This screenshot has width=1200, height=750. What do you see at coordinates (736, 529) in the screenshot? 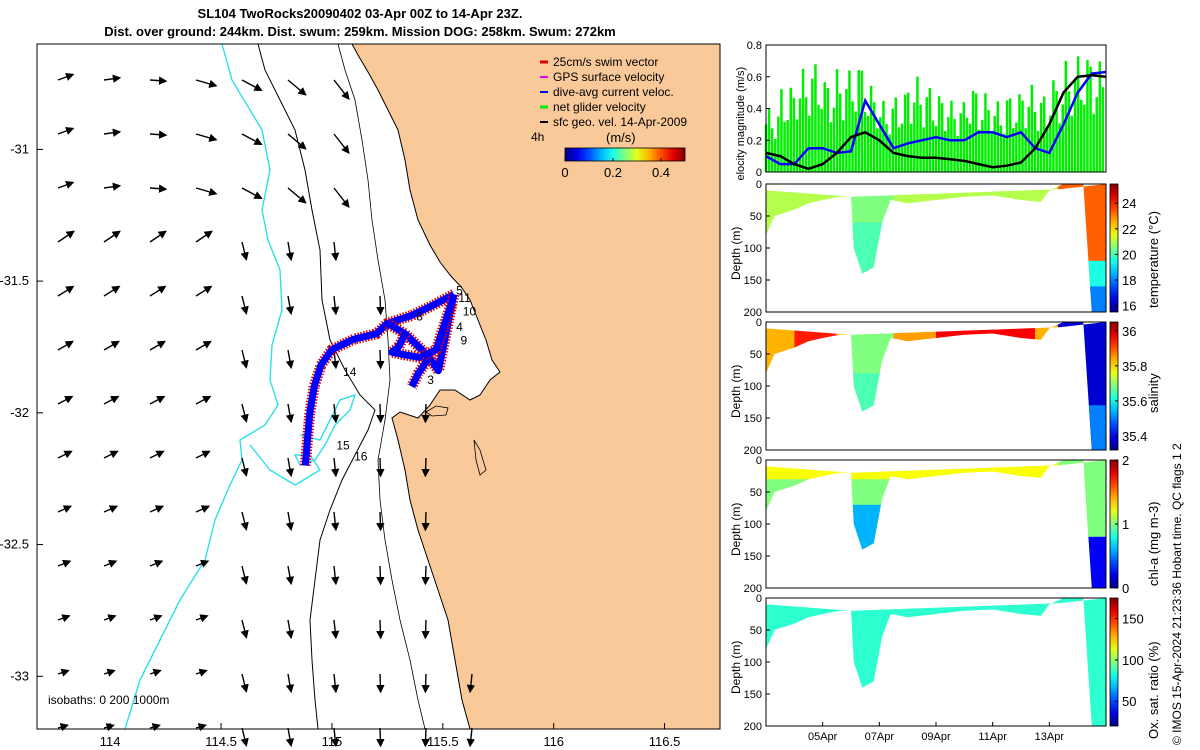
I see `chla-ylabel: Depth (m)` at bounding box center [736, 529].